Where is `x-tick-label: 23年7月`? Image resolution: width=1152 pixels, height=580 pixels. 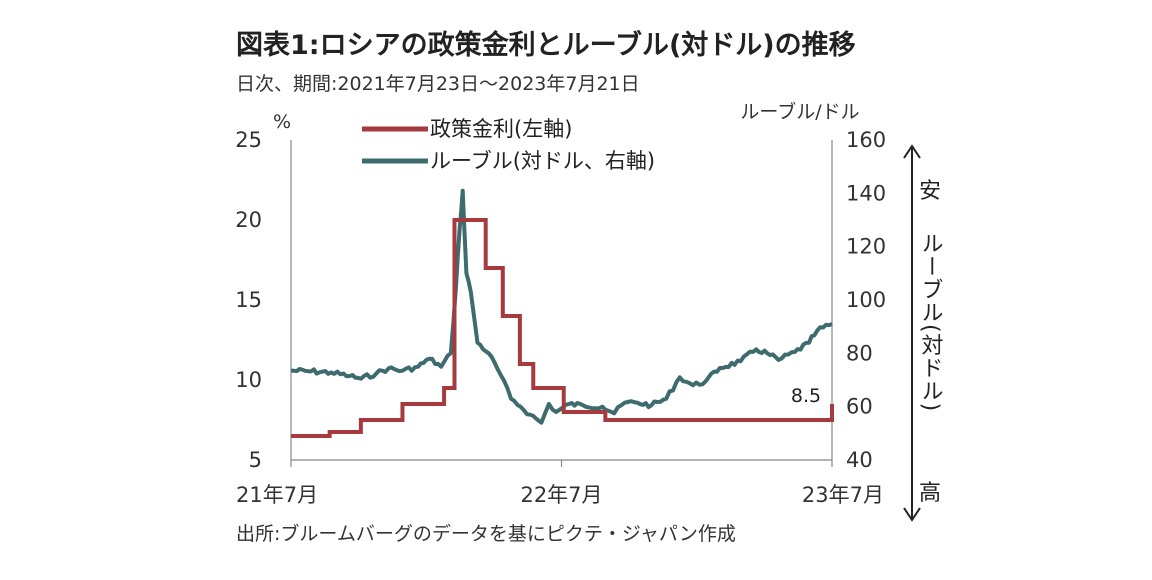
x-tick-label: 23年7月 is located at coordinates (843, 495).